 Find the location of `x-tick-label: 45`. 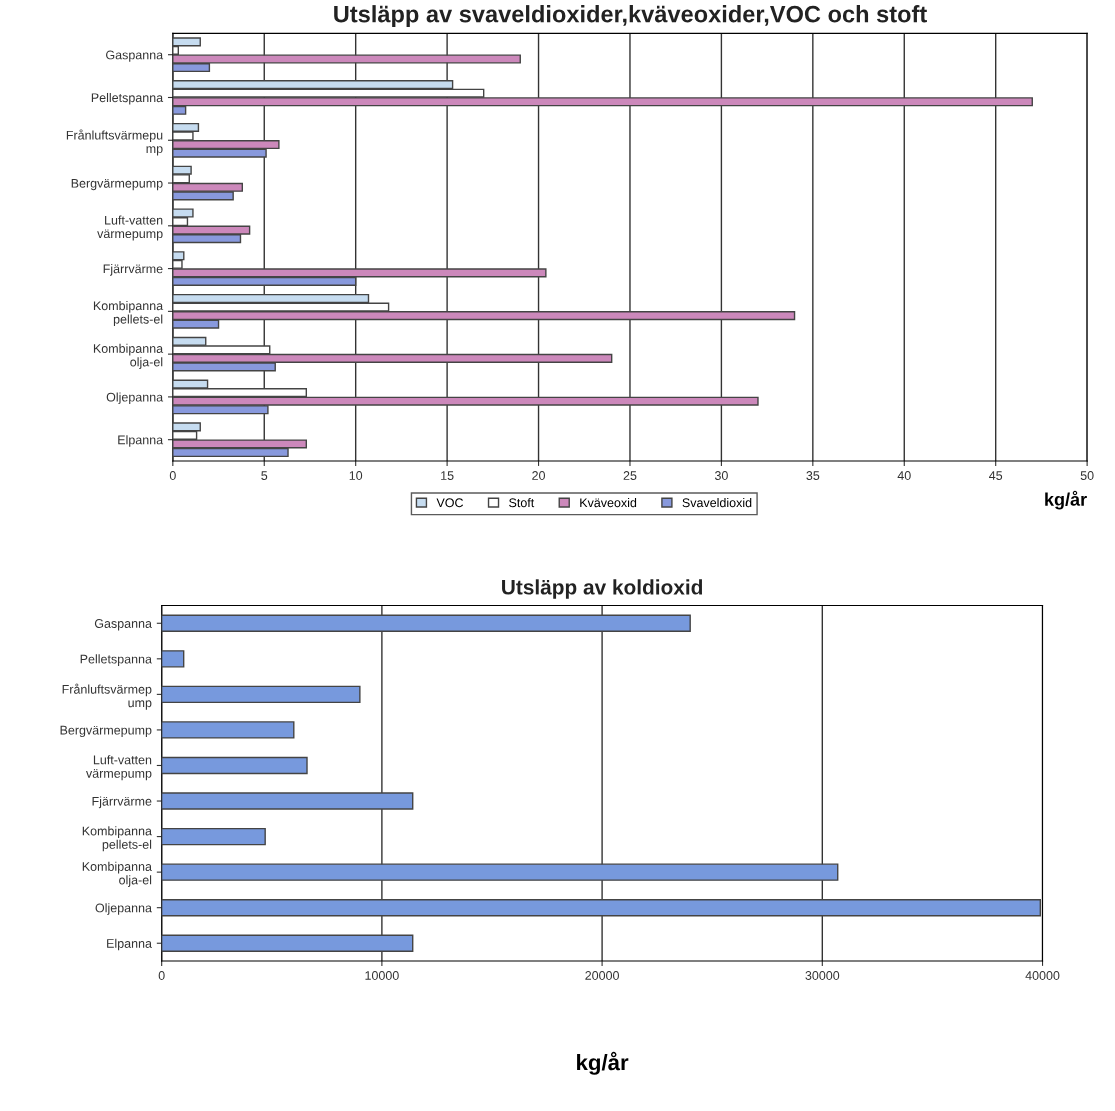

x-tick-label: 45 is located at coordinates (996, 475).